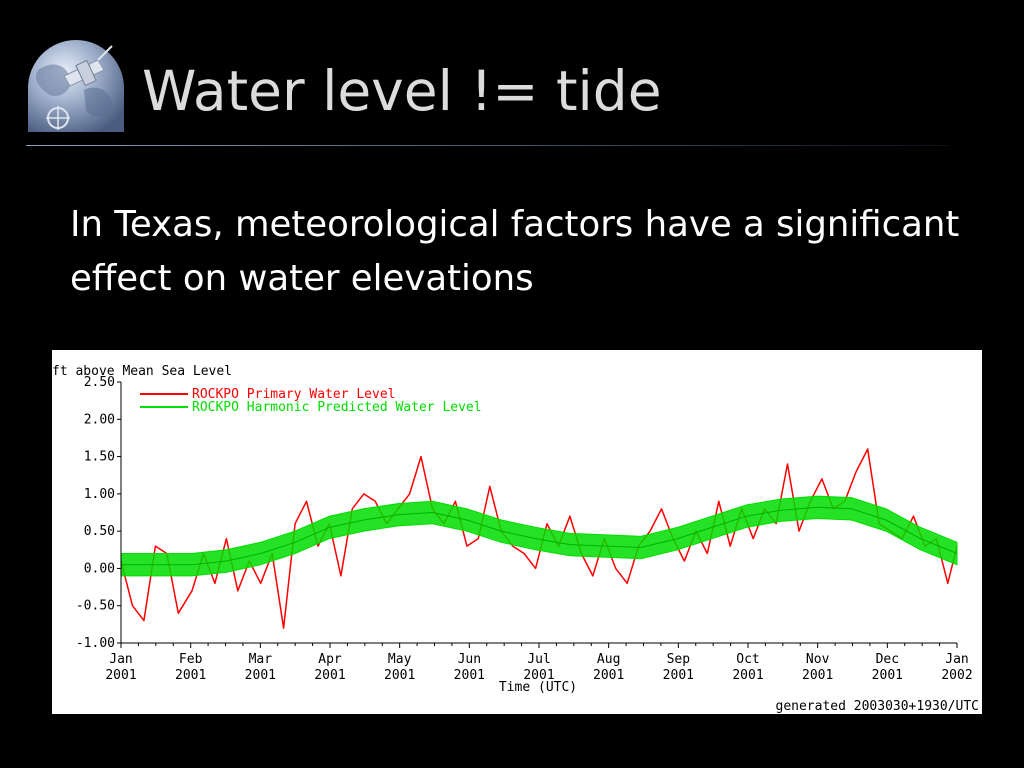 This screenshot has width=1024, height=768. Describe the element at coordinates (956, 675) in the screenshot. I see `x-tick-year: 2002` at that location.